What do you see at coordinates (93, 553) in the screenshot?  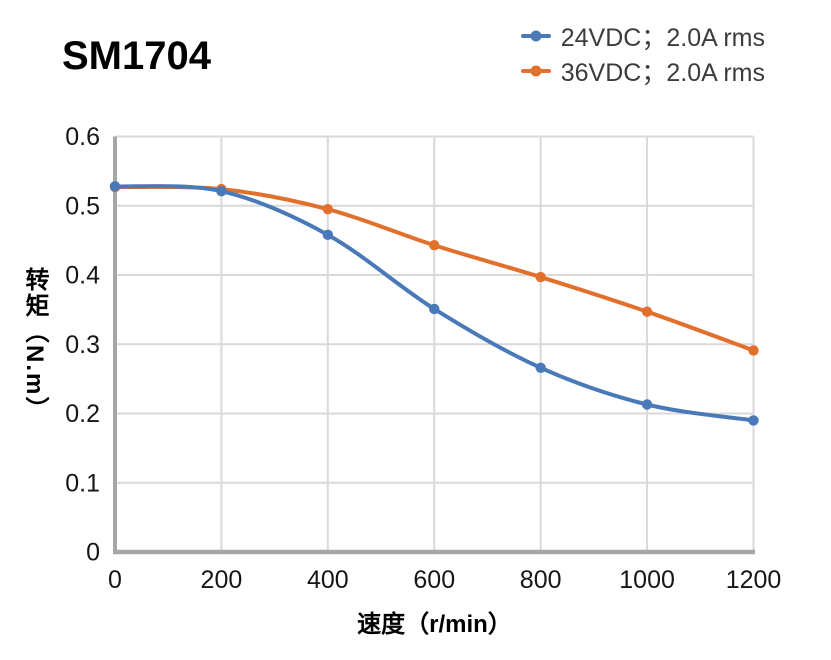 I see `y-tick-label: 0` at bounding box center [93, 553].